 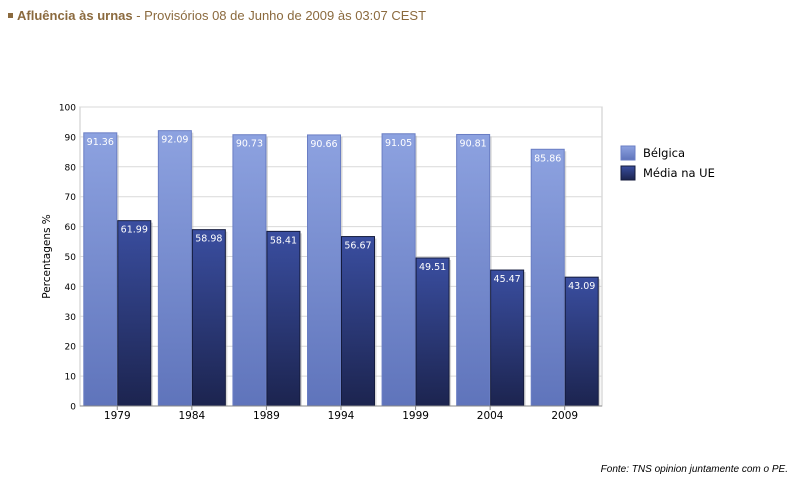 I want to click on data-label: 49.51, so click(x=432, y=267).